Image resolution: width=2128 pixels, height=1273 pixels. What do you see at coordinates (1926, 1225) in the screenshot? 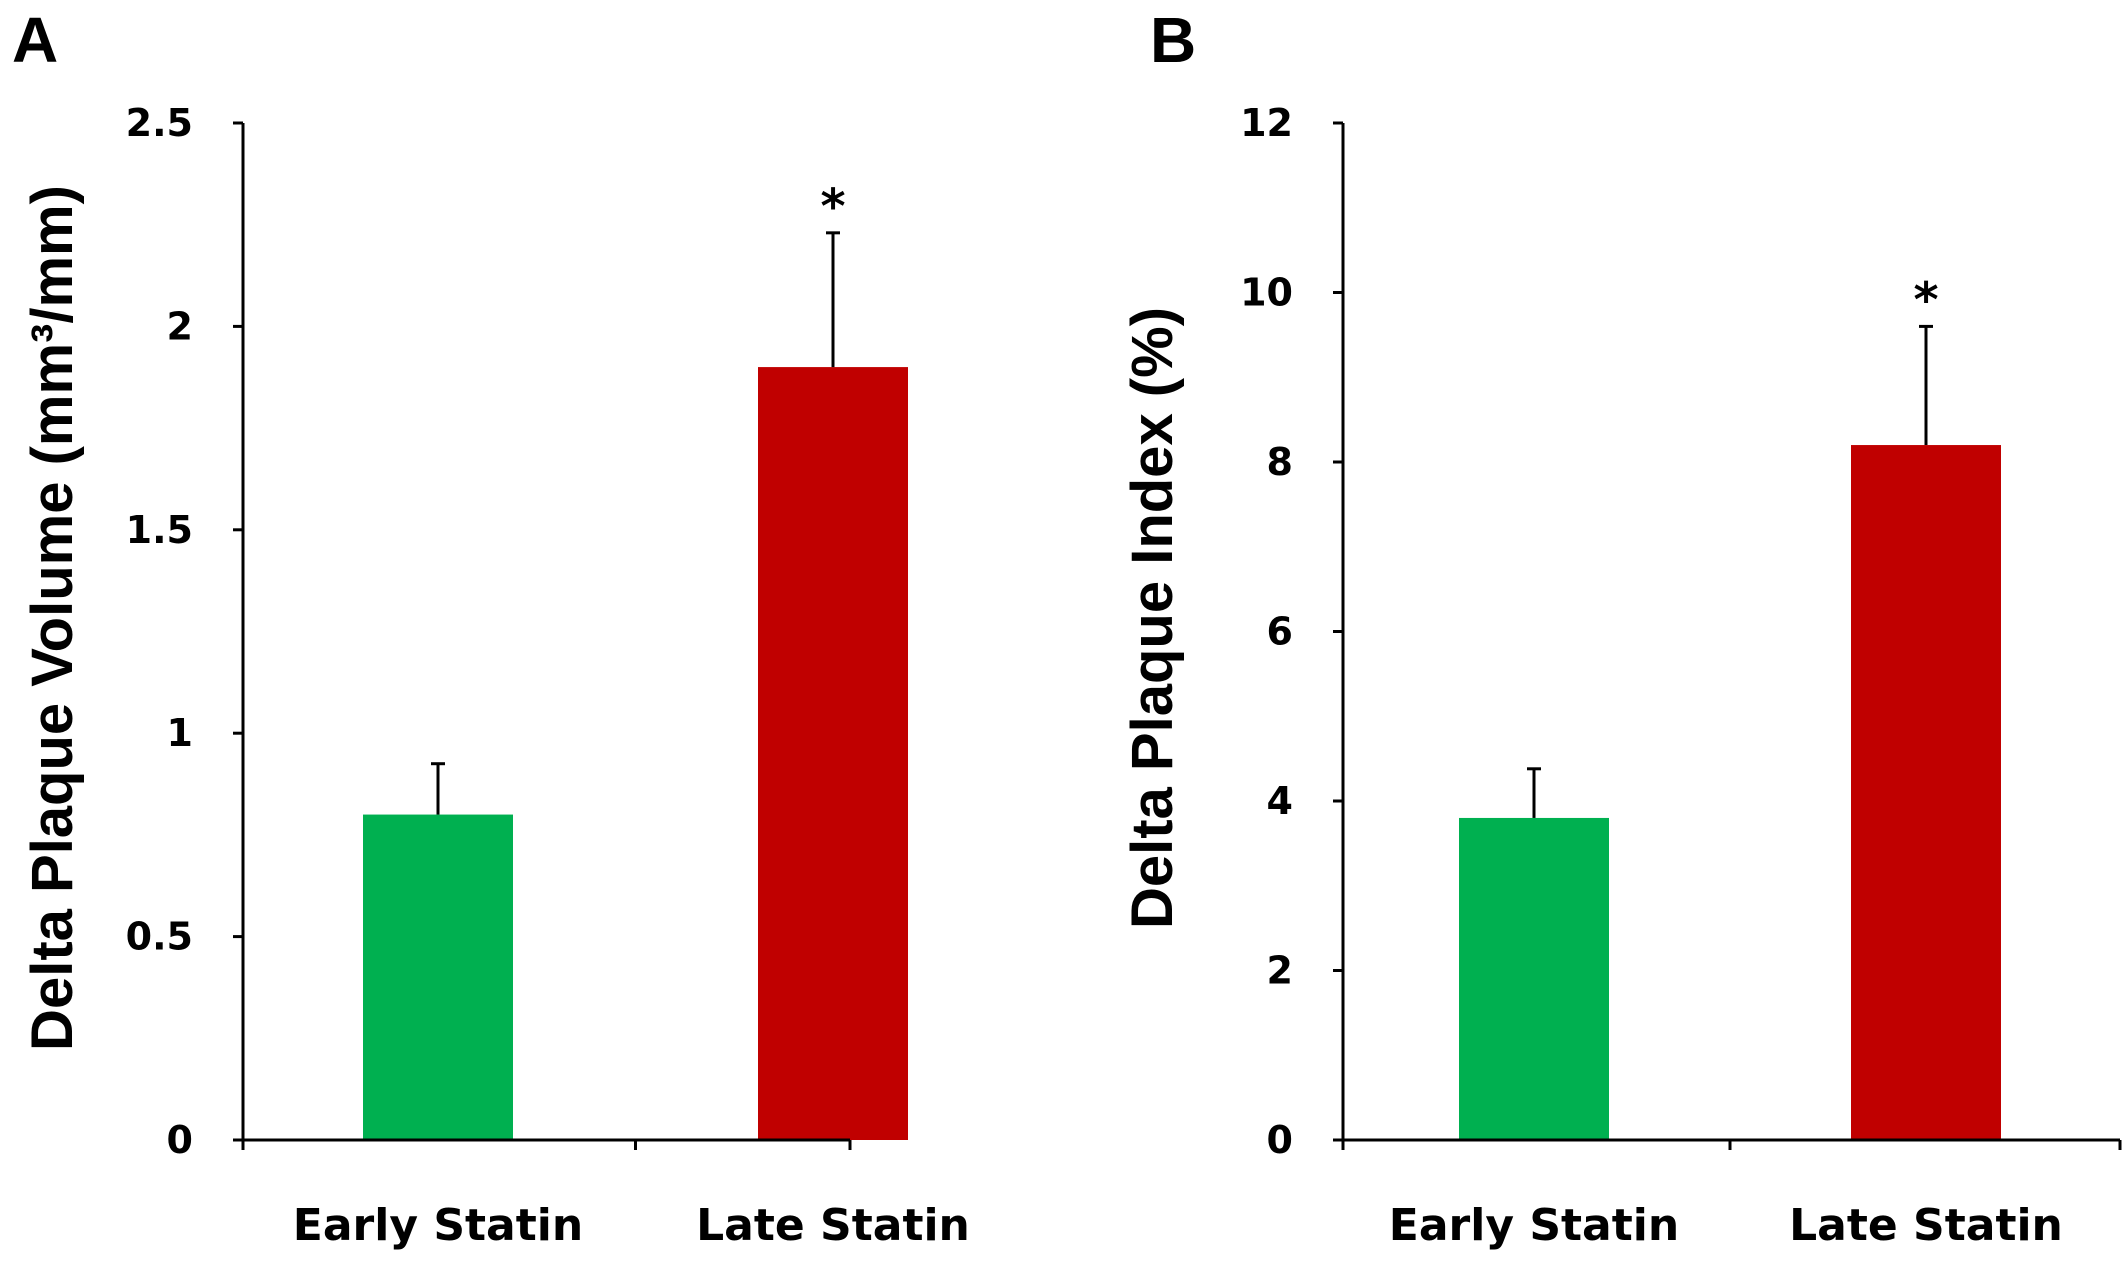
I see `x-tick-label-b-2: Late Statin` at bounding box center [1926, 1225].